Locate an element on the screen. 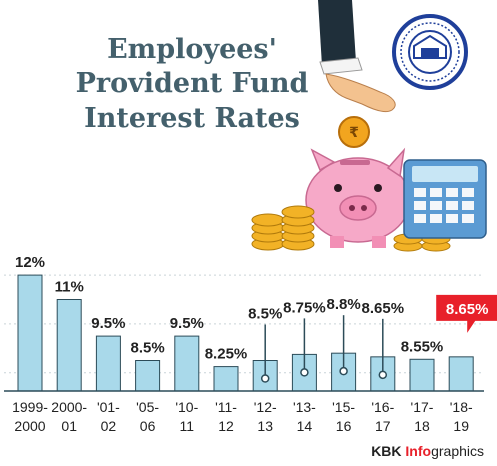 Image resolution: width=497 pixels, height=466 pixels. x-tick-label: 14 is located at coordinates (305, 426).